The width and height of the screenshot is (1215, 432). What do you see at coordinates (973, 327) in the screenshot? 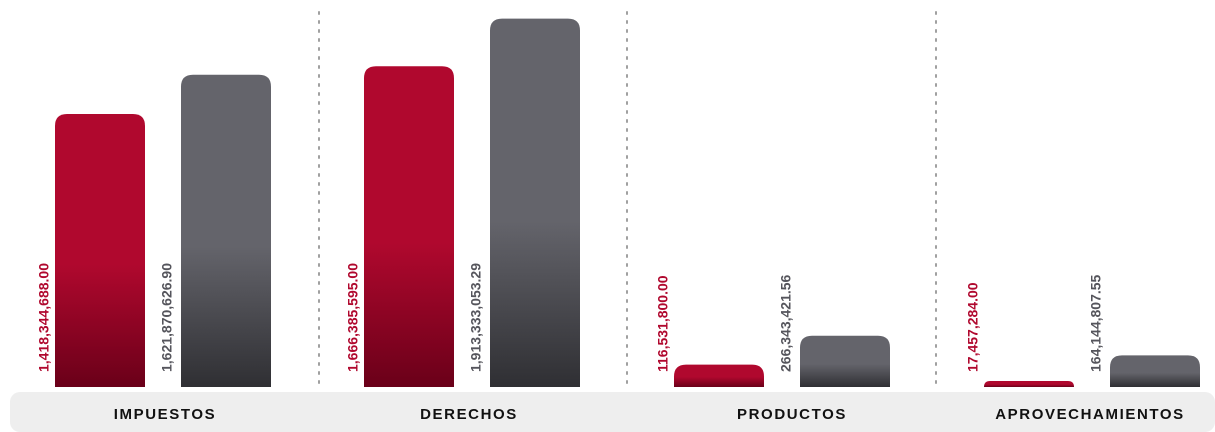
I see `value-label-aprovechamientos-series-1: 17,457,284.00` at bounding box center [973, 327].